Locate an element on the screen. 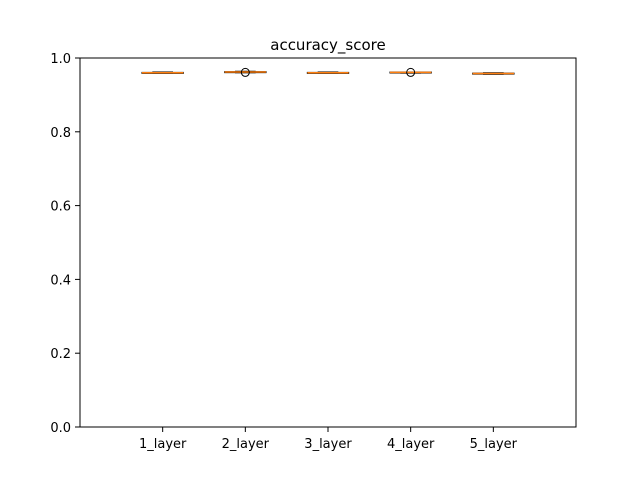 This screenshot has width=640, height=480. box-2_layer is located at coordinates (245, 72).